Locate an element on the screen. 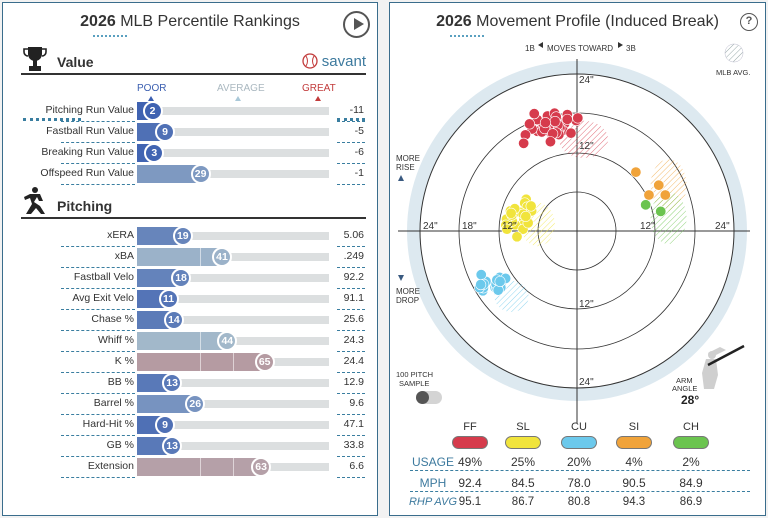 The height and width of the screenshot is (518, 768). percentile-row: Avg Exit Velo 11 91.1 is located at coordinates (191, 299).